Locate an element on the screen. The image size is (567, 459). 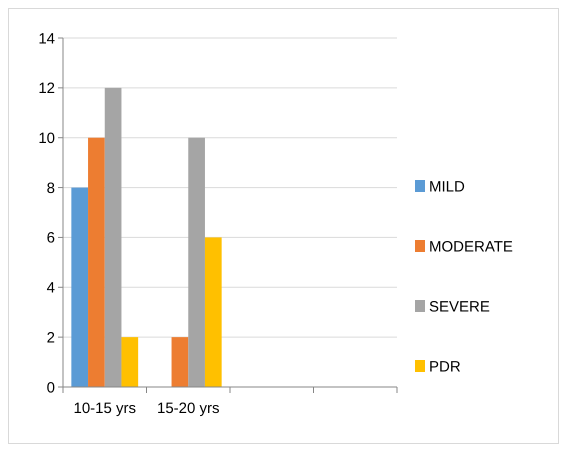
y-tick-label: 0 is located at coordinates (50, 387).